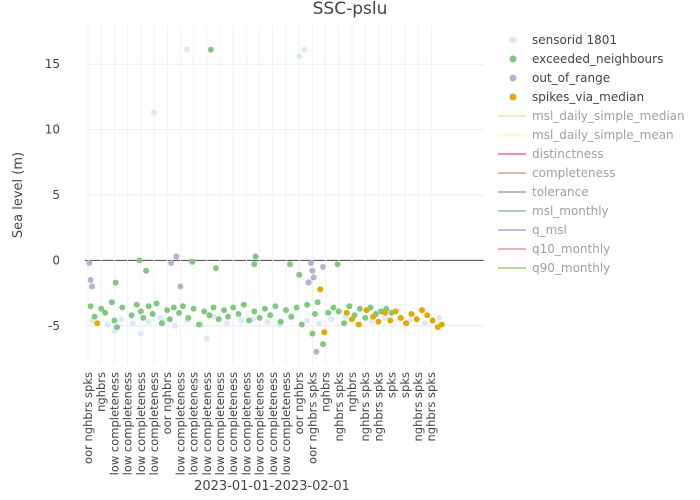  What do you see at coordinates (597, 59) in the screenshot?
I see `legend-label: exceeded_neighbours` at bounding box center [597, 59].